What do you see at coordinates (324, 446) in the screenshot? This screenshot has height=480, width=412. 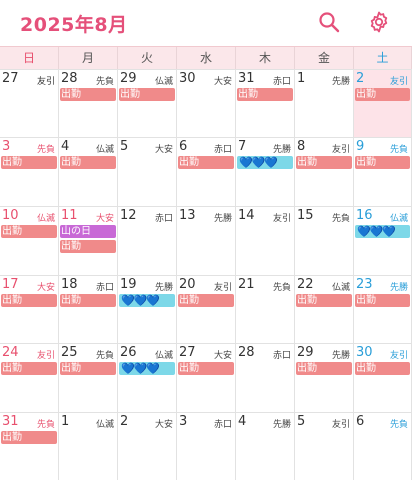 I see `day-cell: 5 友引` at bounding box center [324, 446].